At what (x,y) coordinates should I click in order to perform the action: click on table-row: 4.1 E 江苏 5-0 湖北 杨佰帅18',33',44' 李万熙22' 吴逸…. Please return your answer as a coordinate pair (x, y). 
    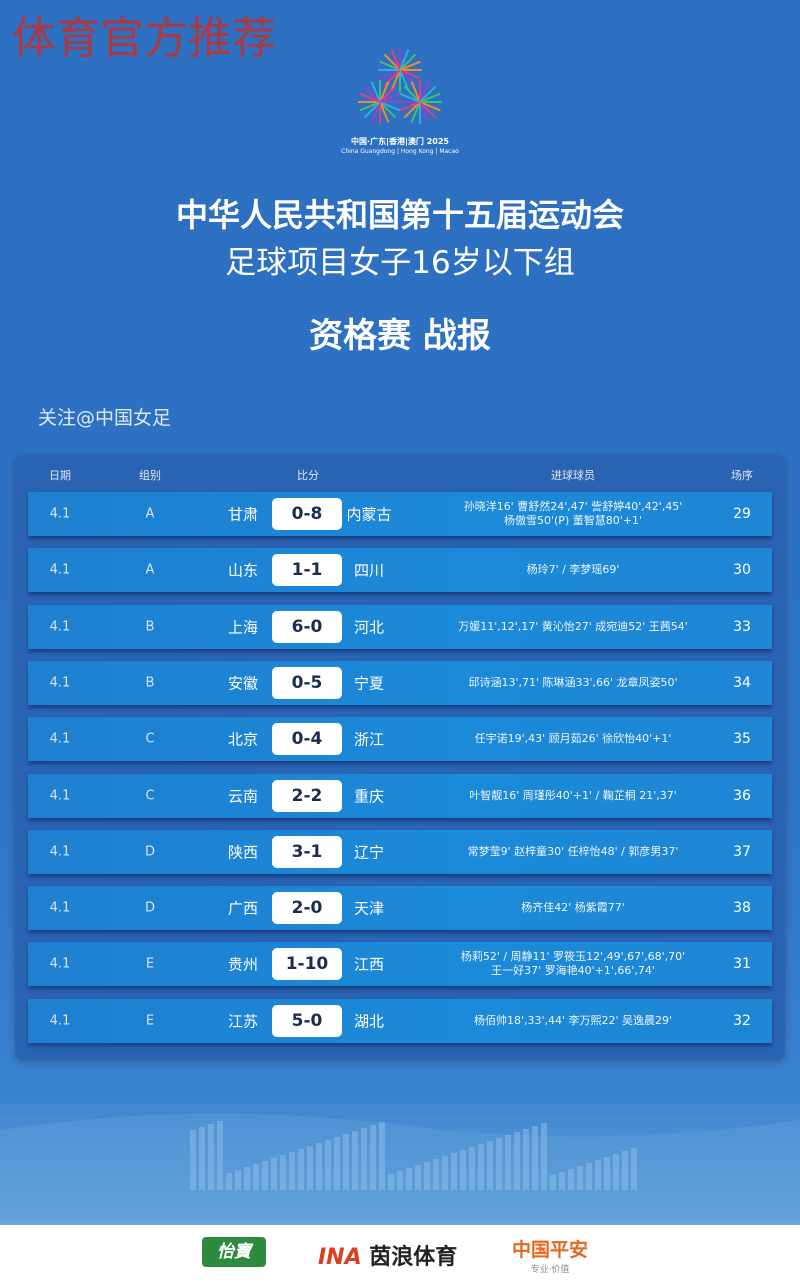
    Looking at the image, I should click on (400, 1020).